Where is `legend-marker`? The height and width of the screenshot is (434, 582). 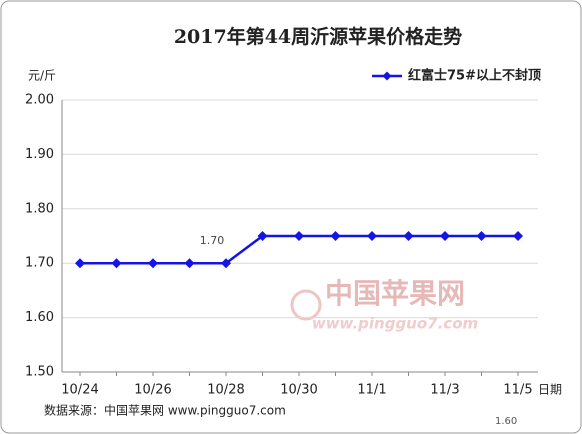
legend-marker is located at coordinates (387, 76).